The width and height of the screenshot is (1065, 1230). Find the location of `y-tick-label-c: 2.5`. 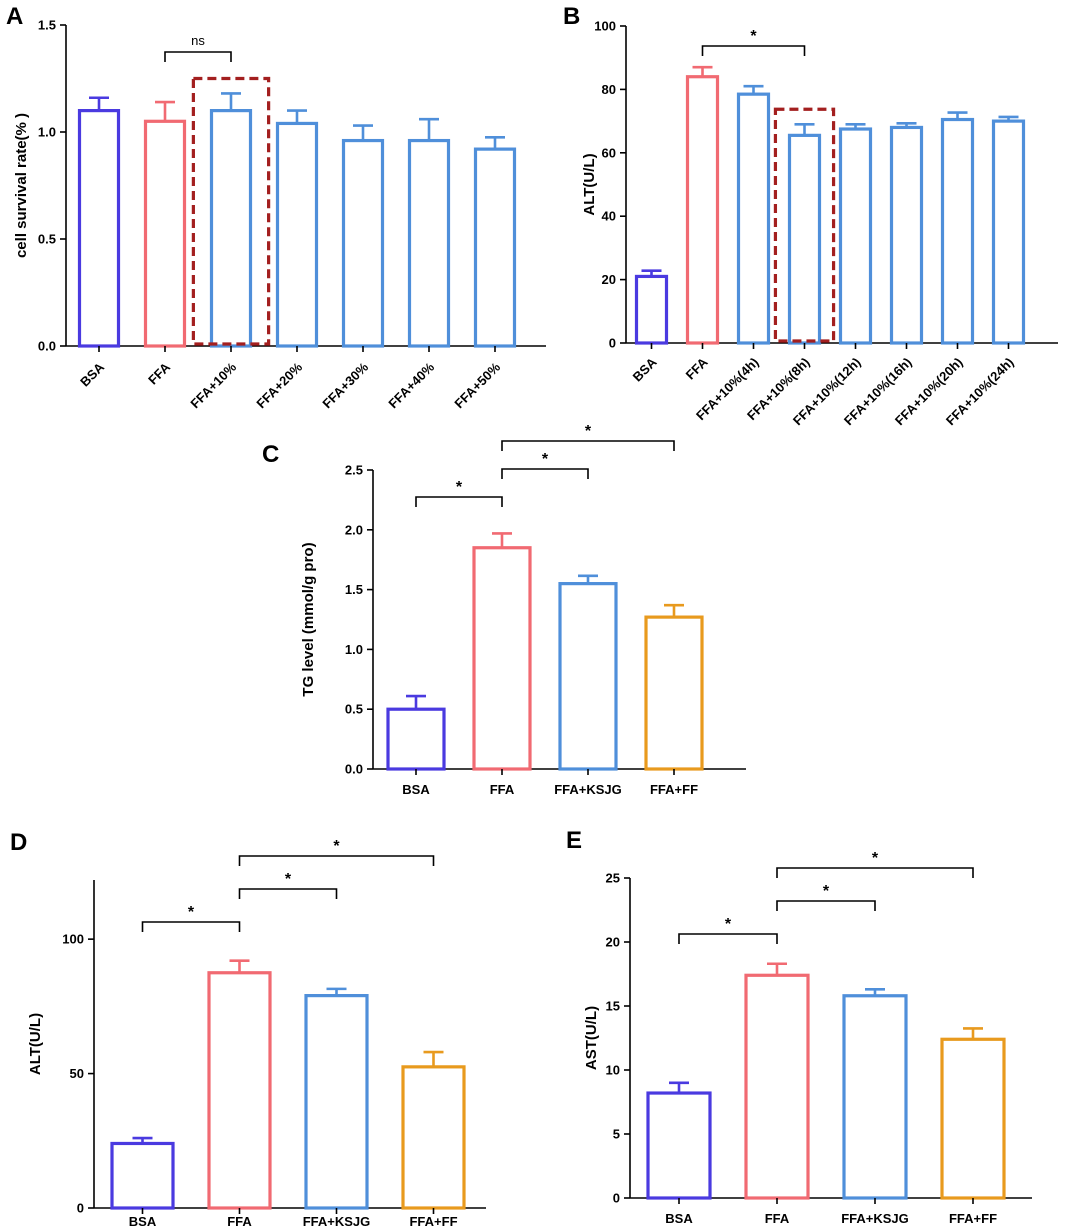

y-tick-label-c: 2.5 is located at coordinates (354, 470).